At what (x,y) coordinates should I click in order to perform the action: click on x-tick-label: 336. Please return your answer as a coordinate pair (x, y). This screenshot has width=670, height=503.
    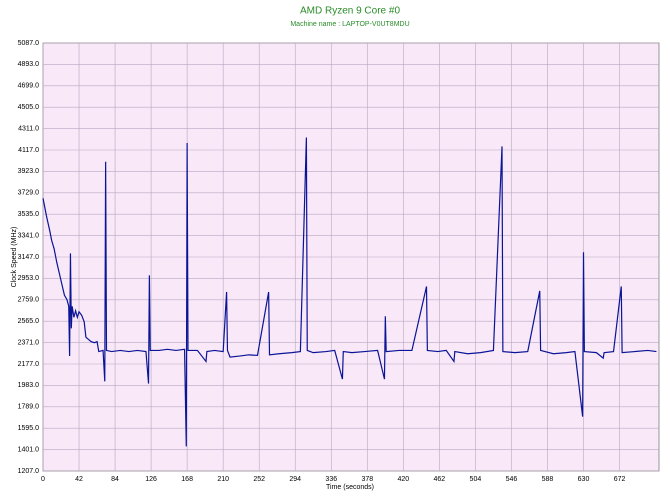
    Looking at the image, I should click on (331, 479).